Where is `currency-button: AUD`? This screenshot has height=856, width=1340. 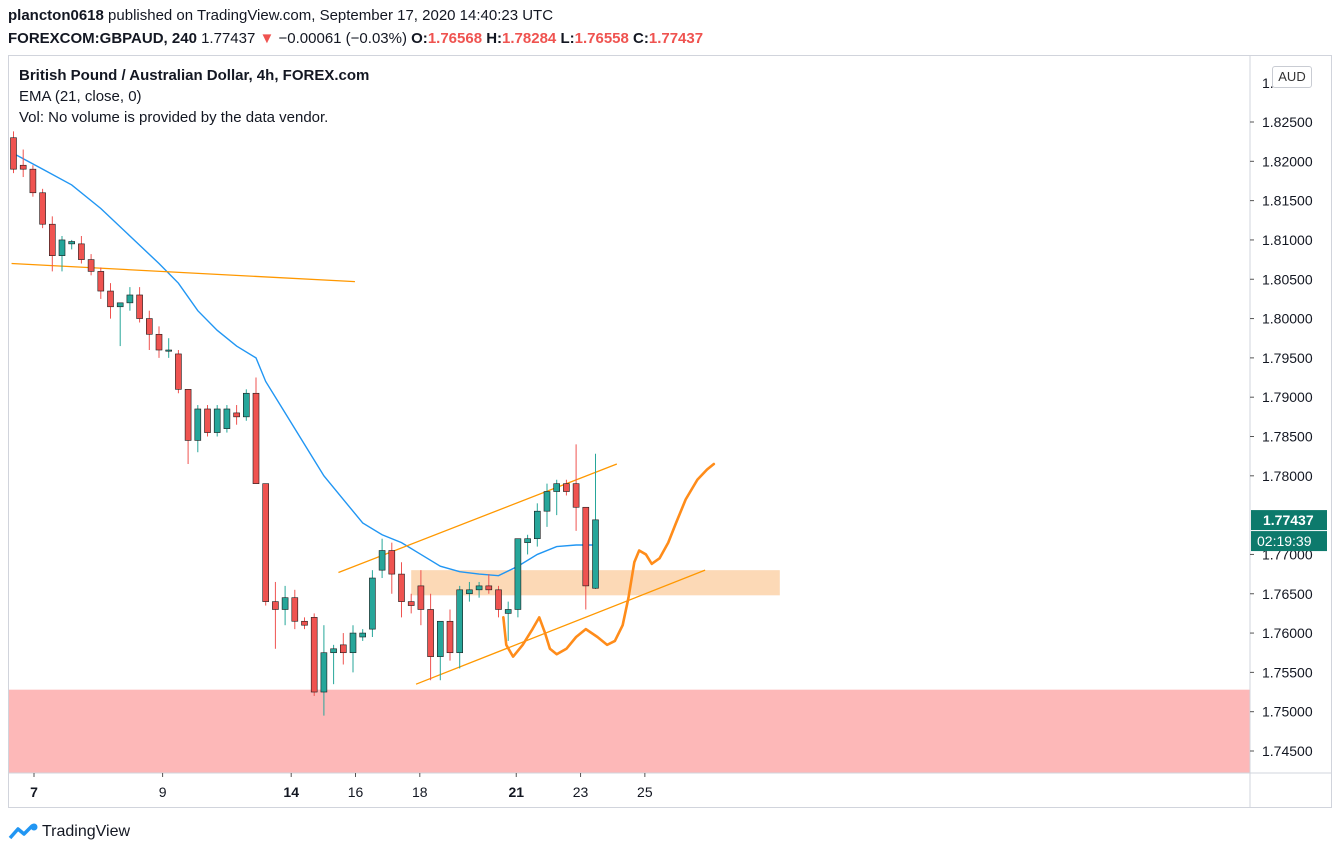
currency-button: AUD is located at coordinates (1292, 77).